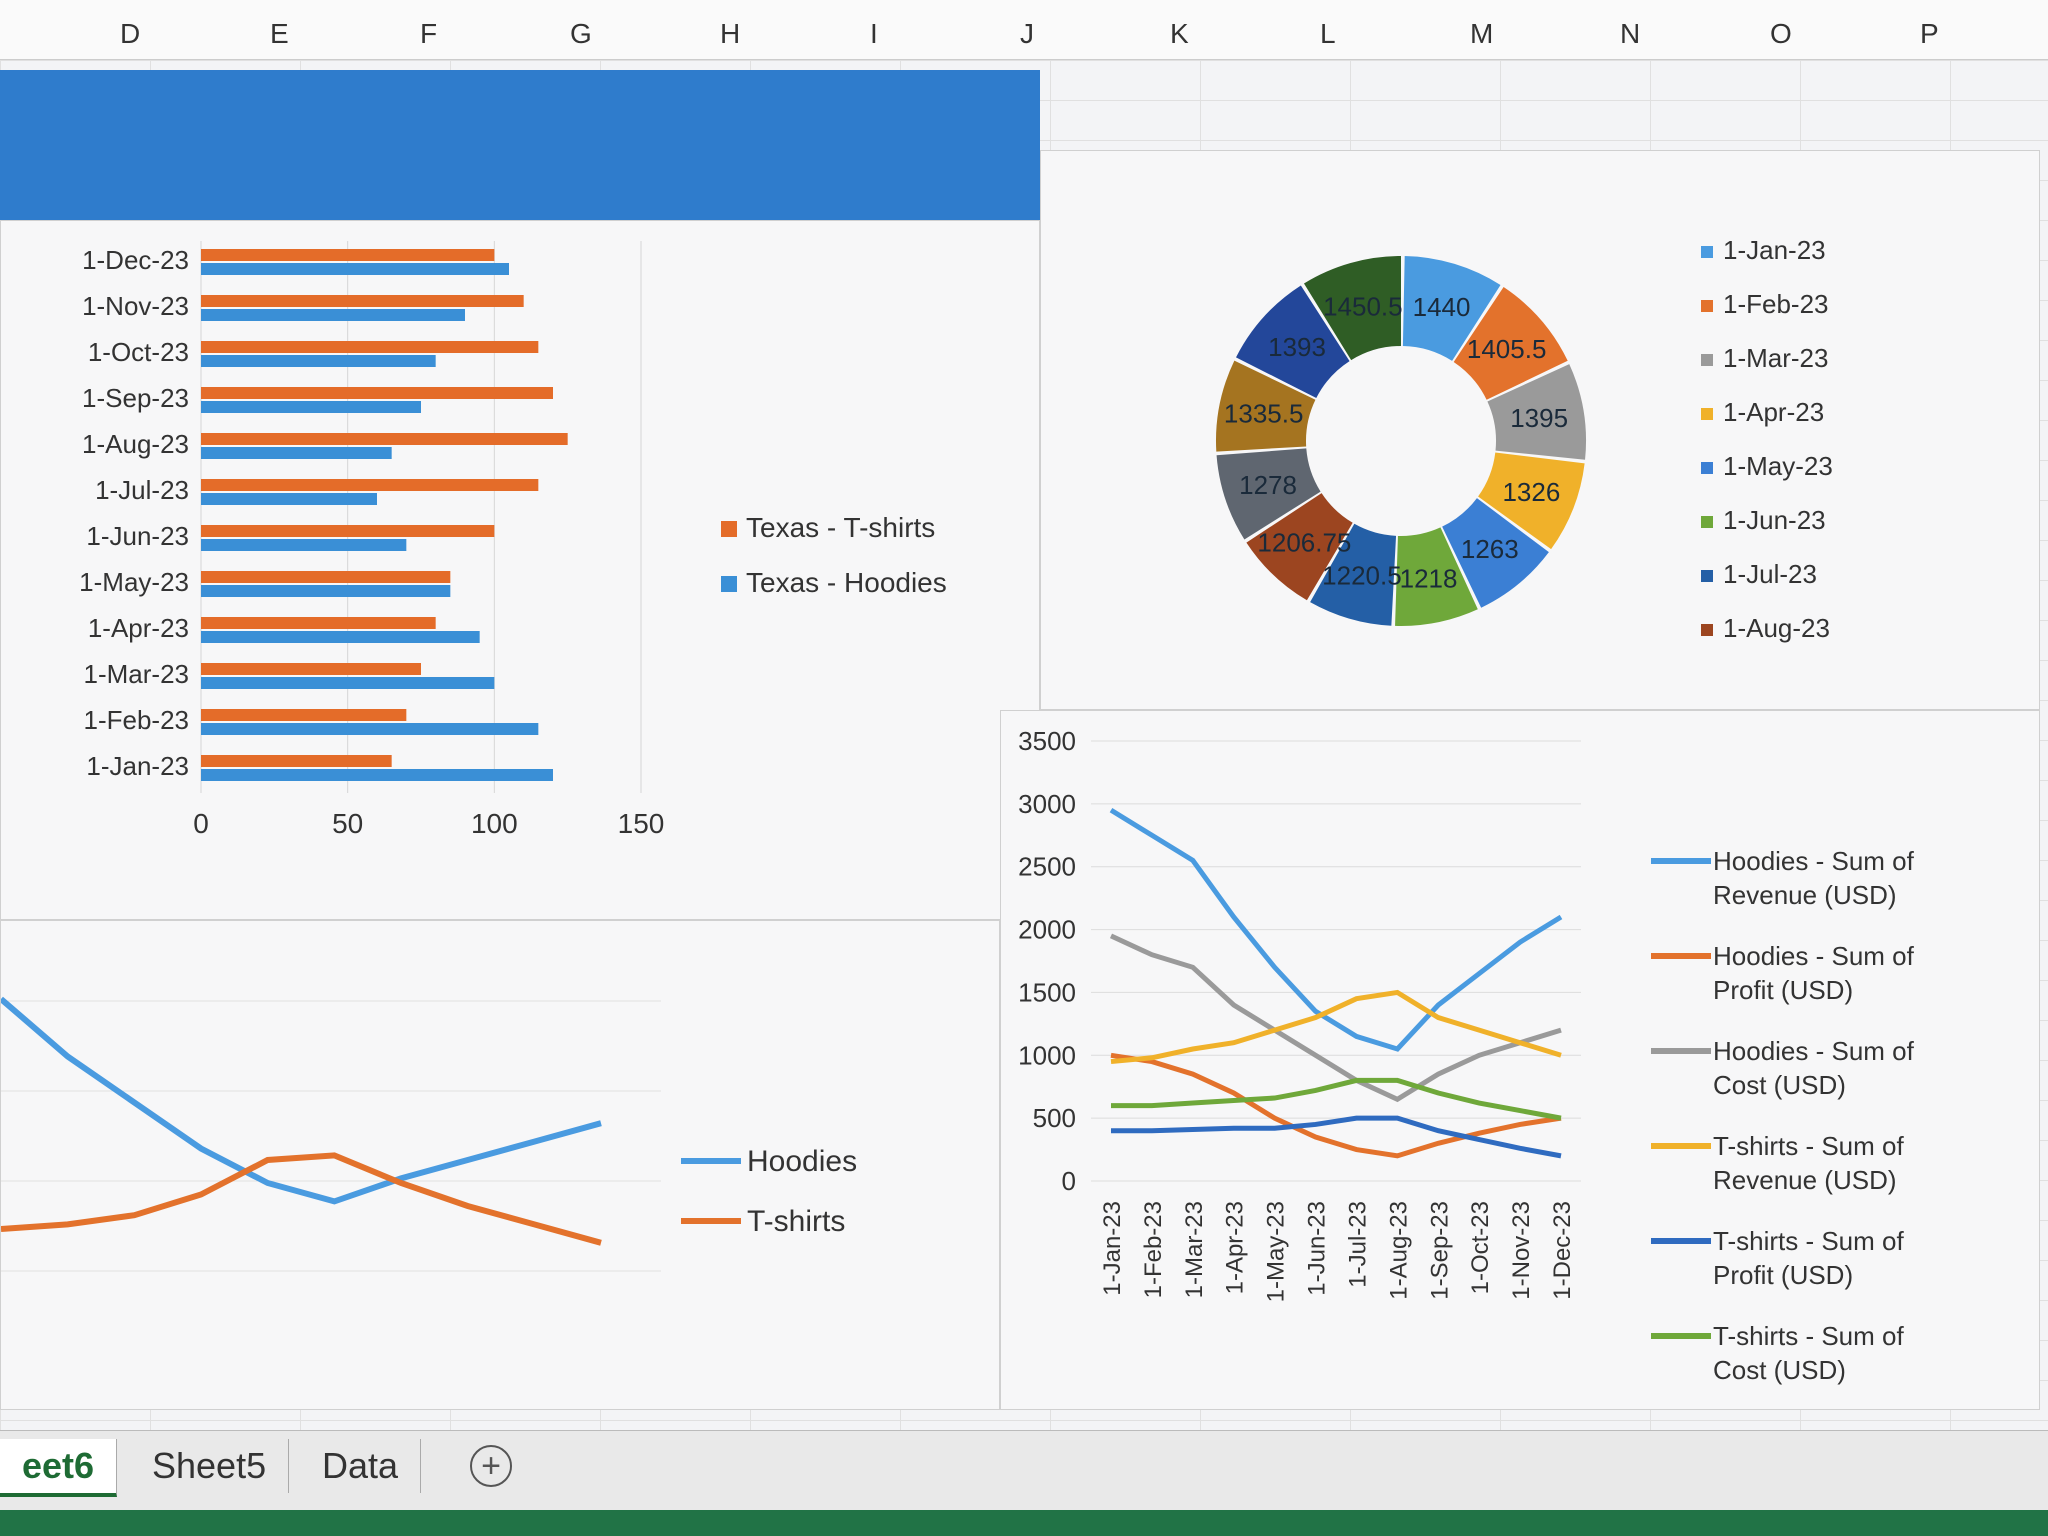  Describe the element at coordinates (1297, 347) in the screenshot. I see `data-label: 1393` at that location.